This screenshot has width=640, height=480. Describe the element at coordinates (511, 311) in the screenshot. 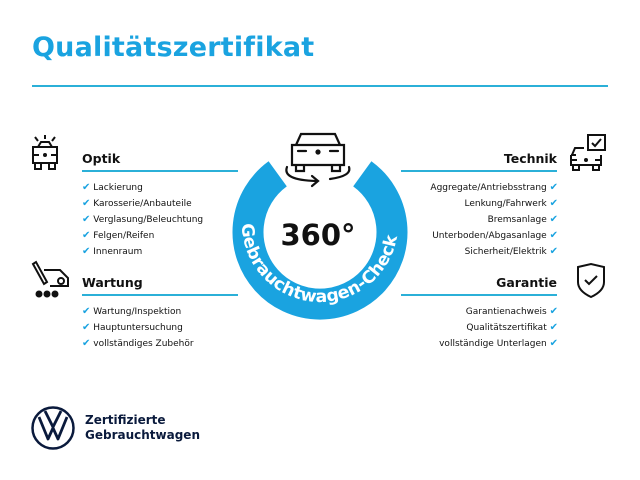

I see `list-item: Garantienachweis ✔` at that location.